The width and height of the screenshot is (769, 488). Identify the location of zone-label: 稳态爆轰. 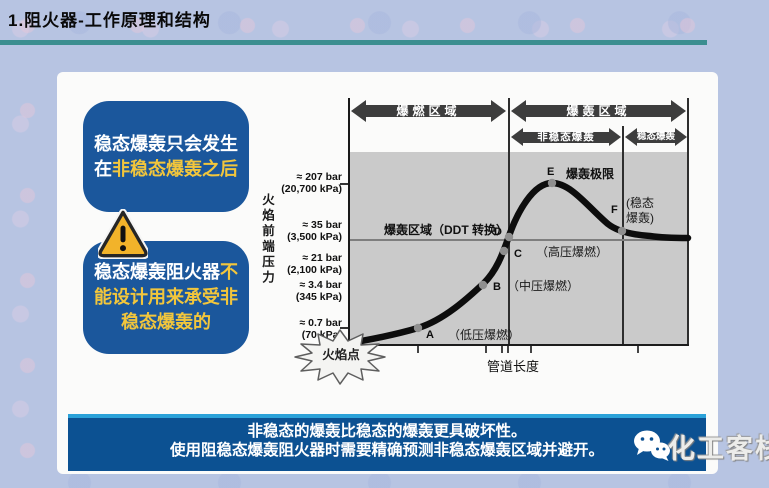
(656, 137).